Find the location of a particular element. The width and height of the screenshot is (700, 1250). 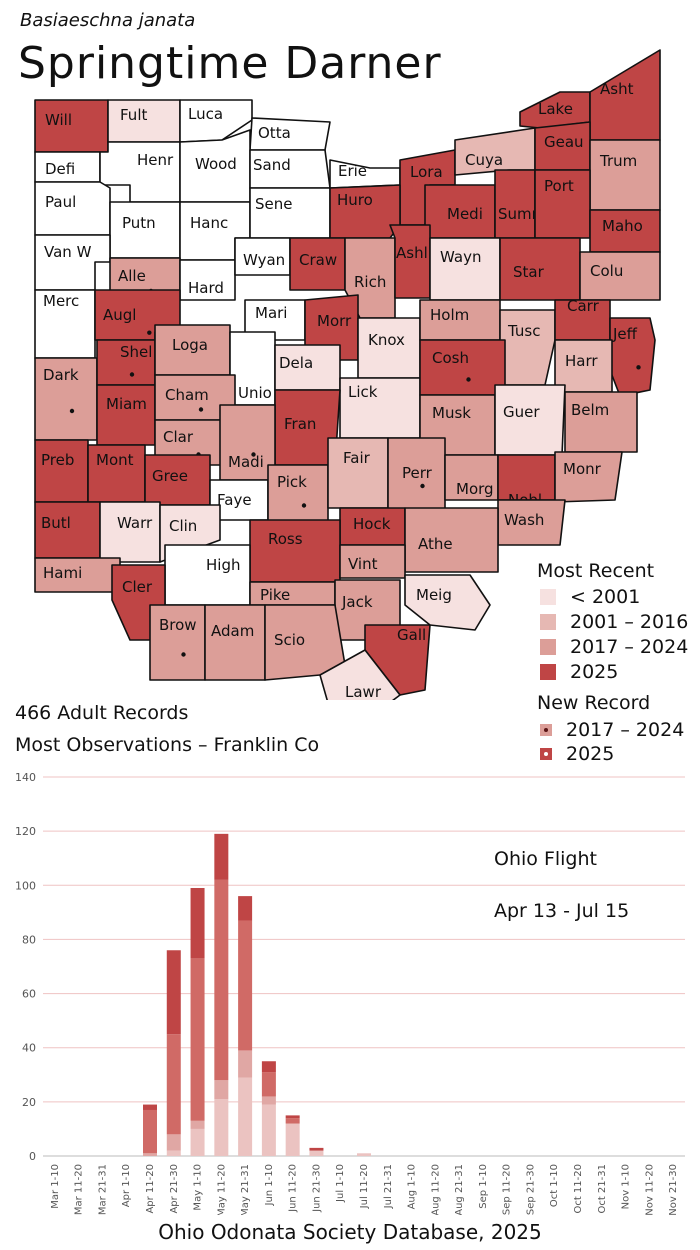

svg-text: Putn is located at coordinates (139, 223).